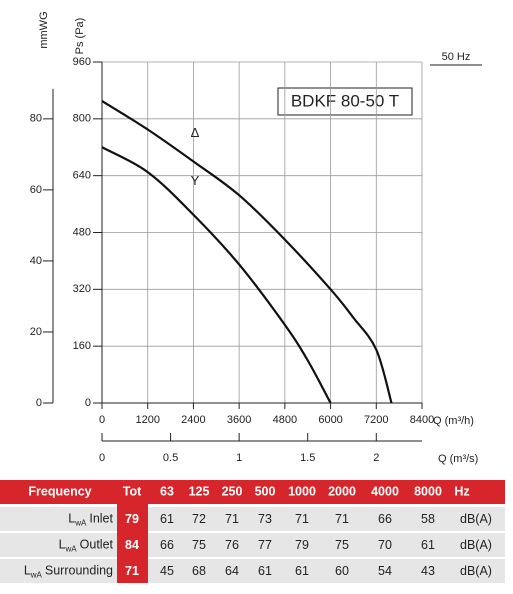 The width and height of the screenshot is (513, 594). I want to click on label-name: Inlet, so click(101, 519).